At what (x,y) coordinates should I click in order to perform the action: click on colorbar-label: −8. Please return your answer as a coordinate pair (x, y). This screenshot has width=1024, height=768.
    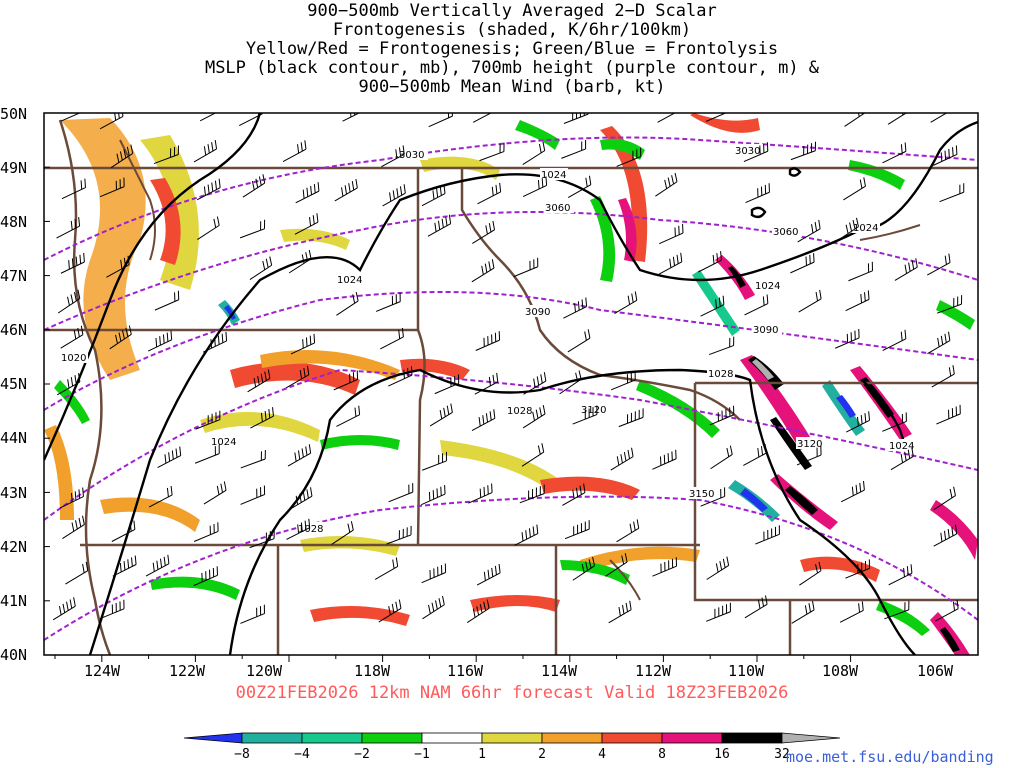
    Looking at the image, I should click on (242, 754).